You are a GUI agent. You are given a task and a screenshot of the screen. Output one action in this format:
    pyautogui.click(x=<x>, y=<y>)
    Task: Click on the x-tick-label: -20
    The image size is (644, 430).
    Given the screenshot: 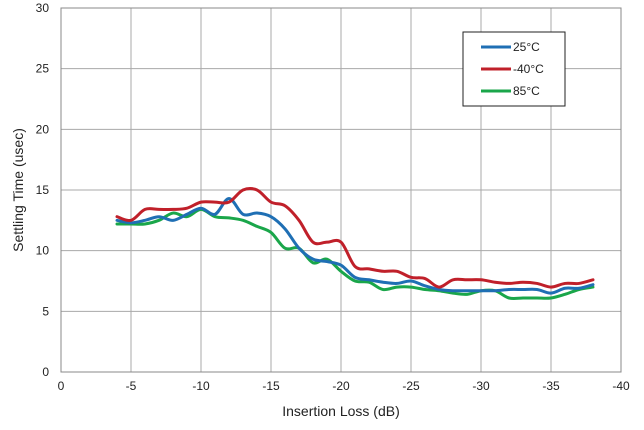 What is the action you would take?
    pyautogui.click(x=341, y=386)
    